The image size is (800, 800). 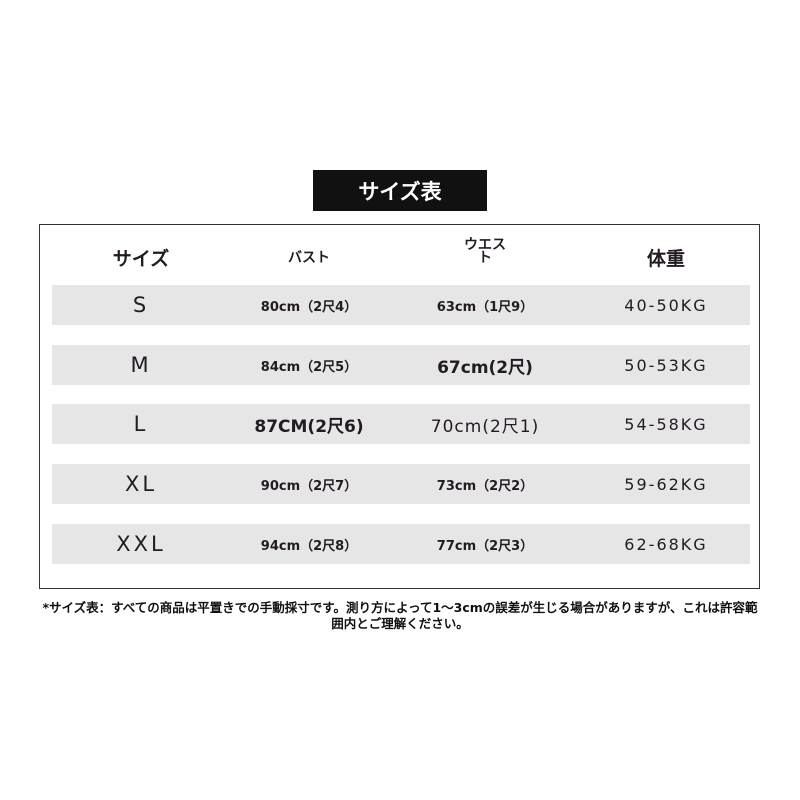 I want to click on weight-cell: 50-53KG, so click(x=666, y=365).